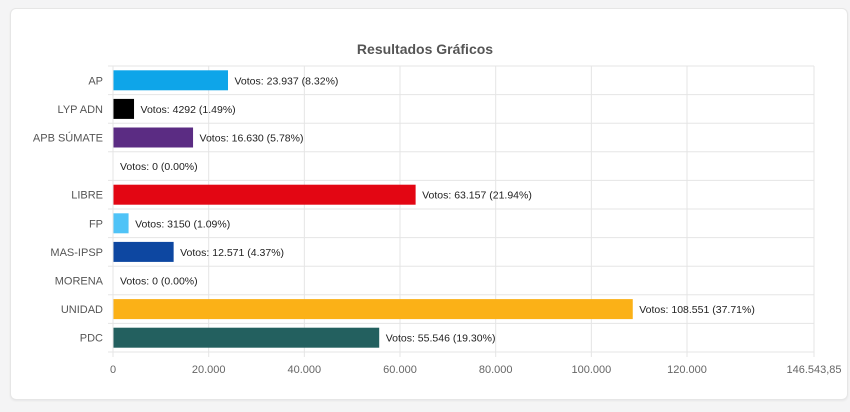 The width and height of the screenshot is (850, 412). What do you see at coordinates (209, 370) in the screenshot?
I see `x-tick-label: 20.000` at bounding box center [209, 370].